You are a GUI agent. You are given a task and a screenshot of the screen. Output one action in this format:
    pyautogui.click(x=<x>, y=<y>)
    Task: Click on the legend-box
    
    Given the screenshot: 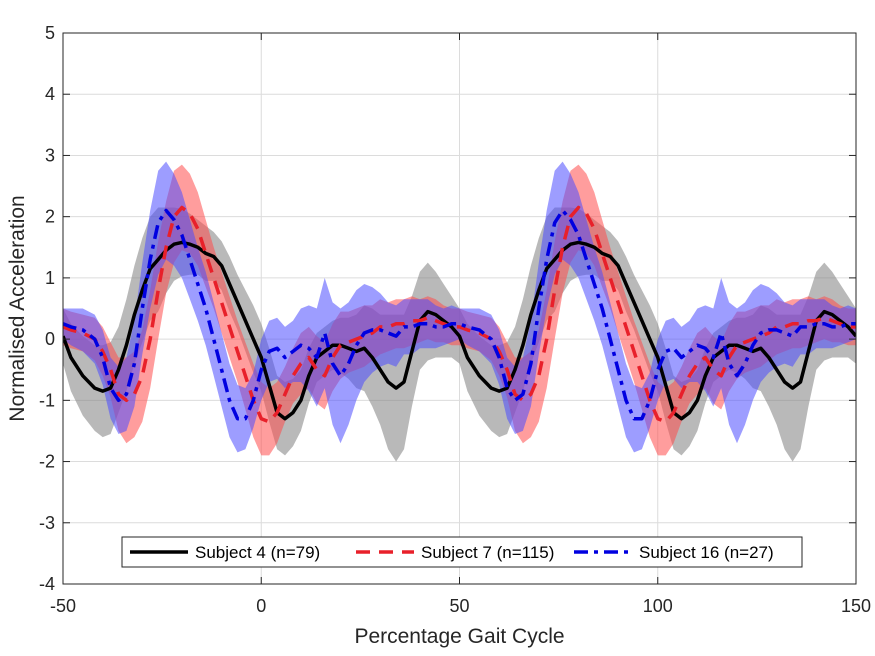 What is the action you would take?
    pyautogui.click(x=462, y=552)
    